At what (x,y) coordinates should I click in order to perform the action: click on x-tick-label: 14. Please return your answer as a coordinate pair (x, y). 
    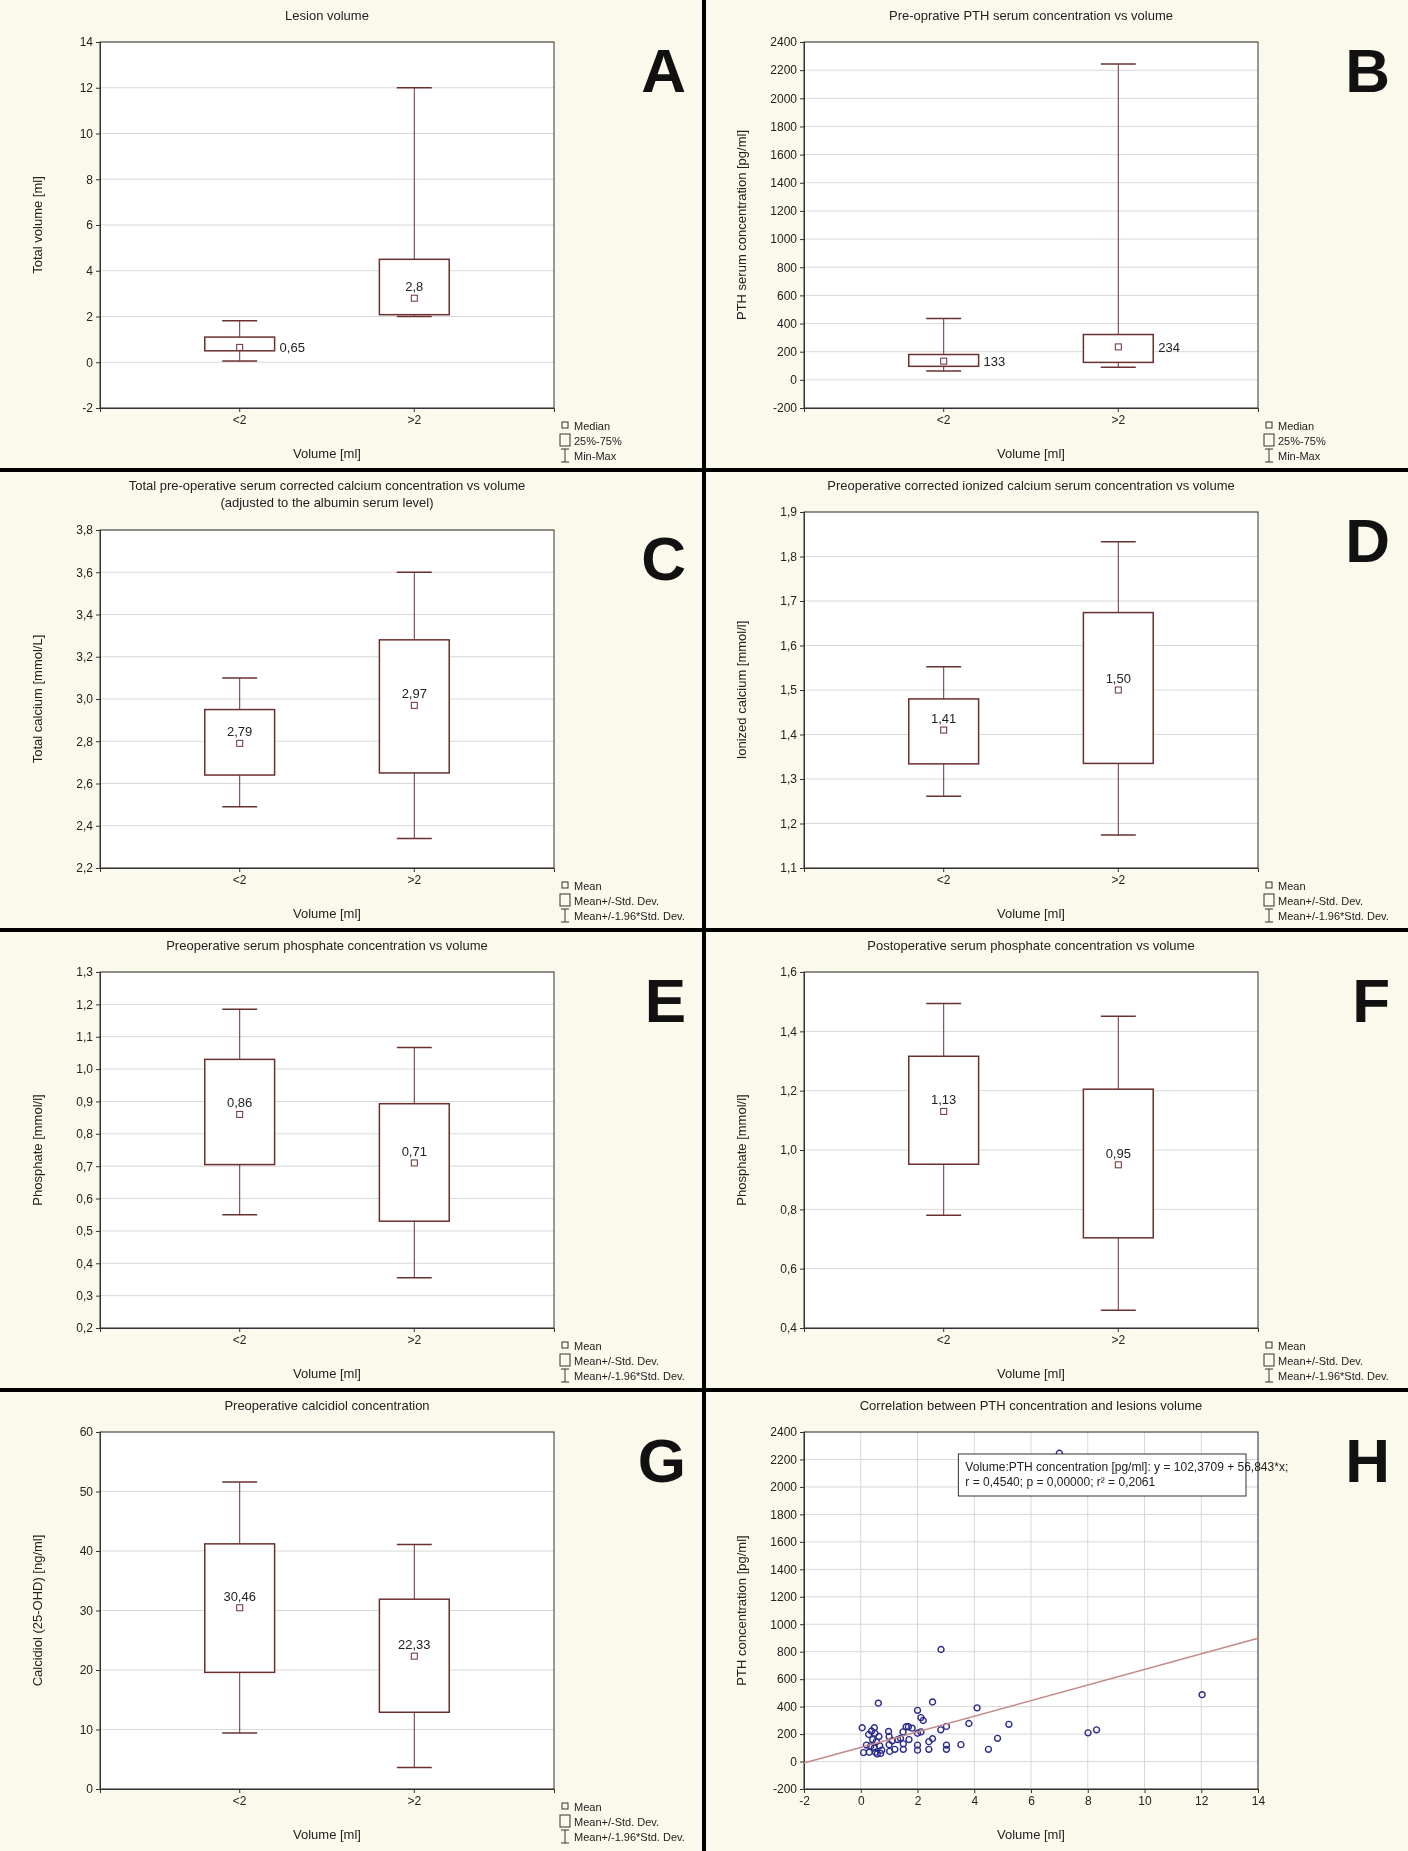
    Looking at the image, I should click on (1258, 1800).